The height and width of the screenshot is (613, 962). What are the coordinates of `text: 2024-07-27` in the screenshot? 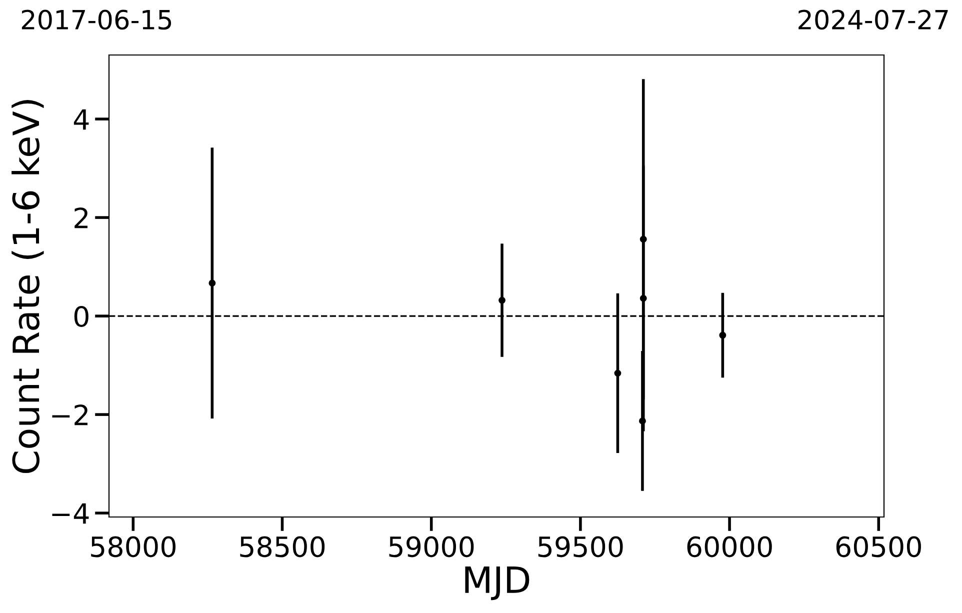 It's located at (873, 20).